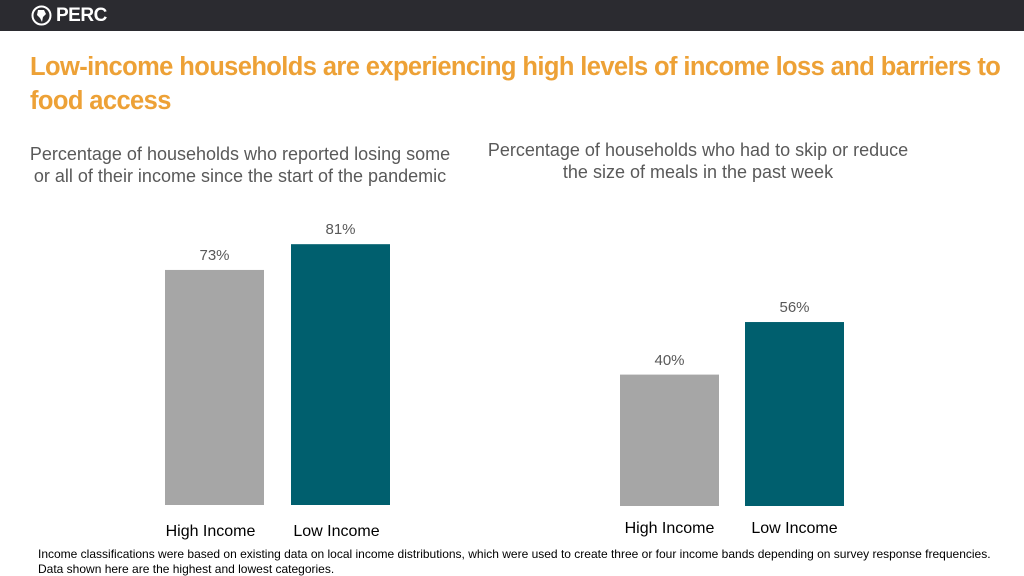 This screenshot has height=576, width=1024. What do you see at coordinates (81, 15) in the screenshot?
I see `logo-text: PERC` at bounding box center [81, 15].